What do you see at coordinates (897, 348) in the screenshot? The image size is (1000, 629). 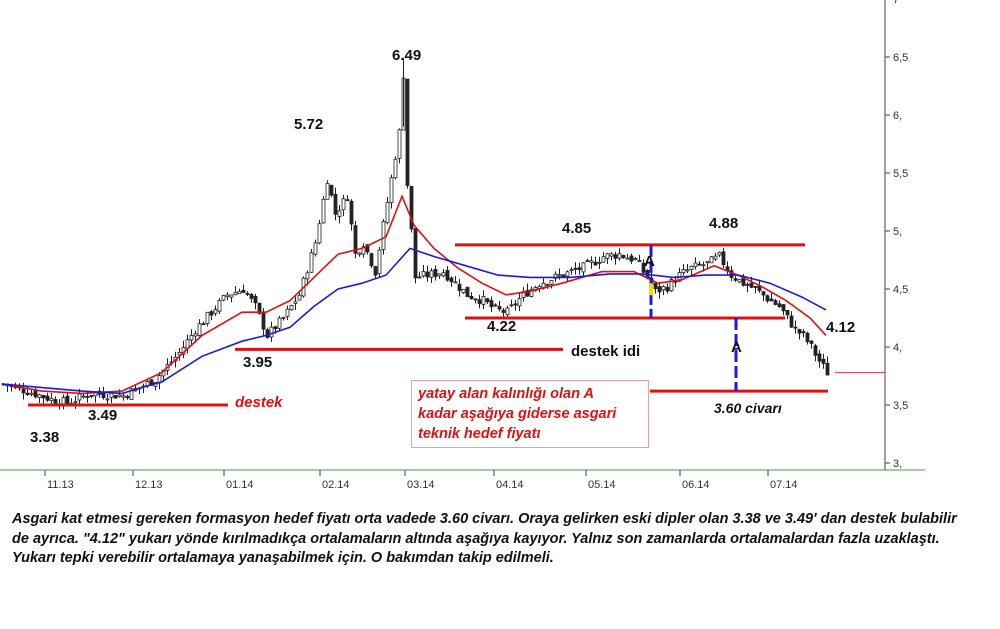 I see `y-tick-label: 4,` at bounding box center [897, 348].